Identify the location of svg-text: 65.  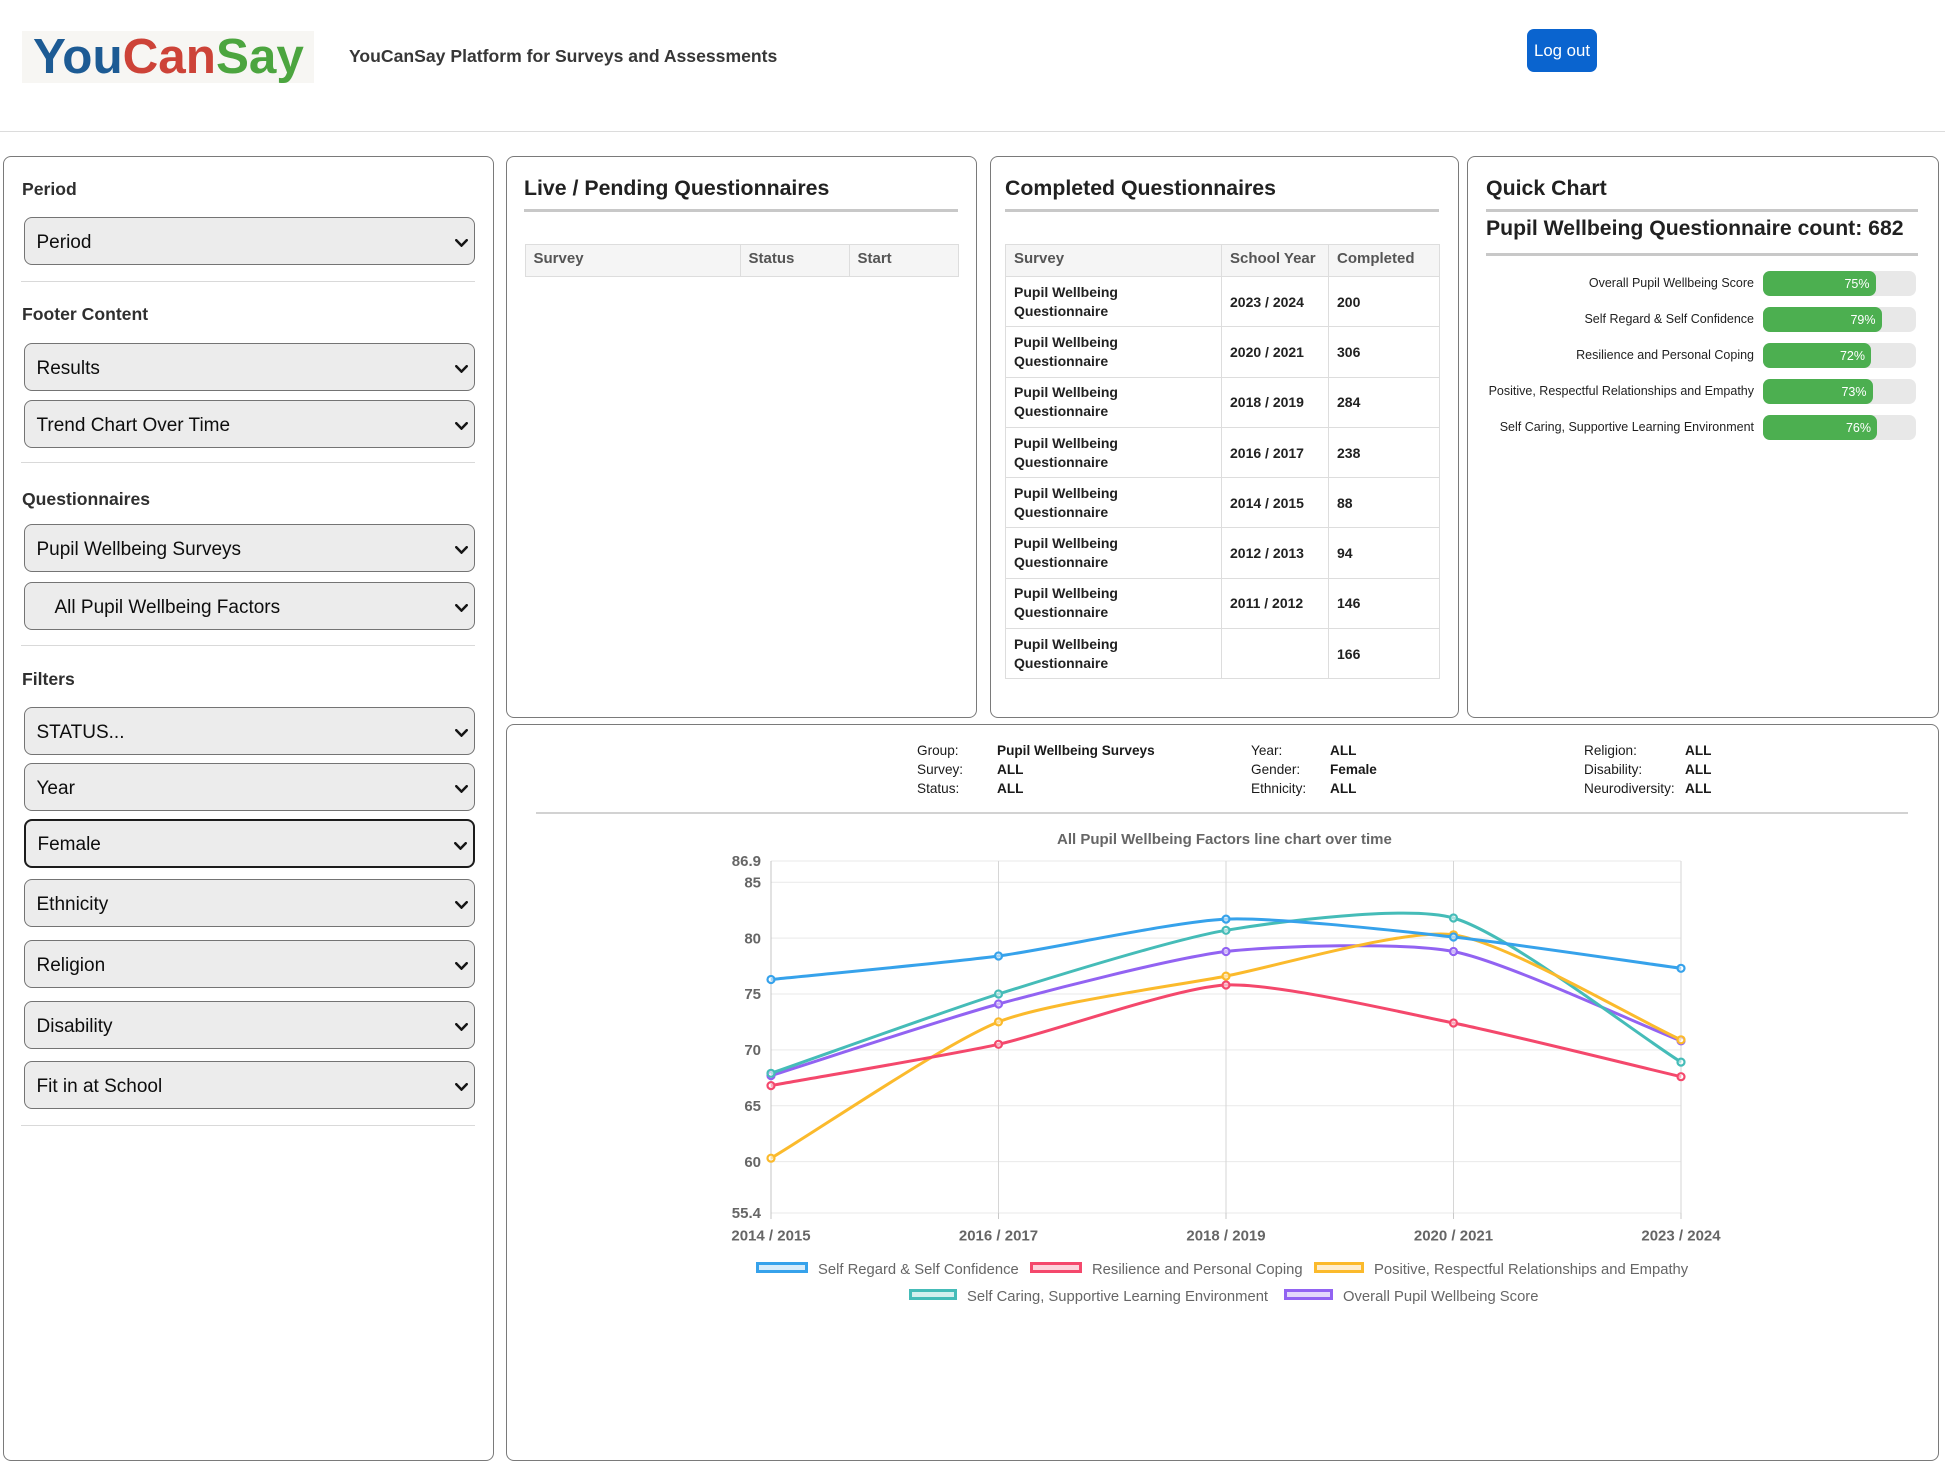
(752, 1106).